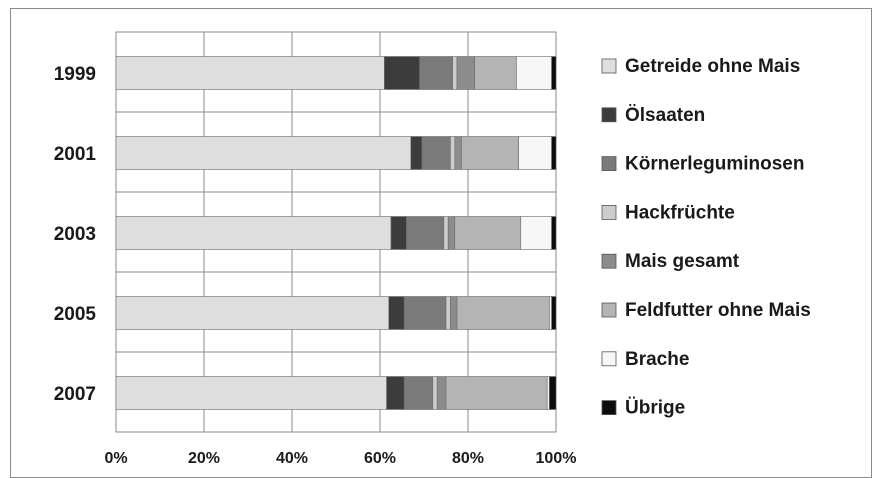 Image resolution: width=874 pixels, height=478 pixels. Describe the element at coordinates (718, 310) in the screenshot. I see `legend-label: Feldfutter ohne Mais` at that location.